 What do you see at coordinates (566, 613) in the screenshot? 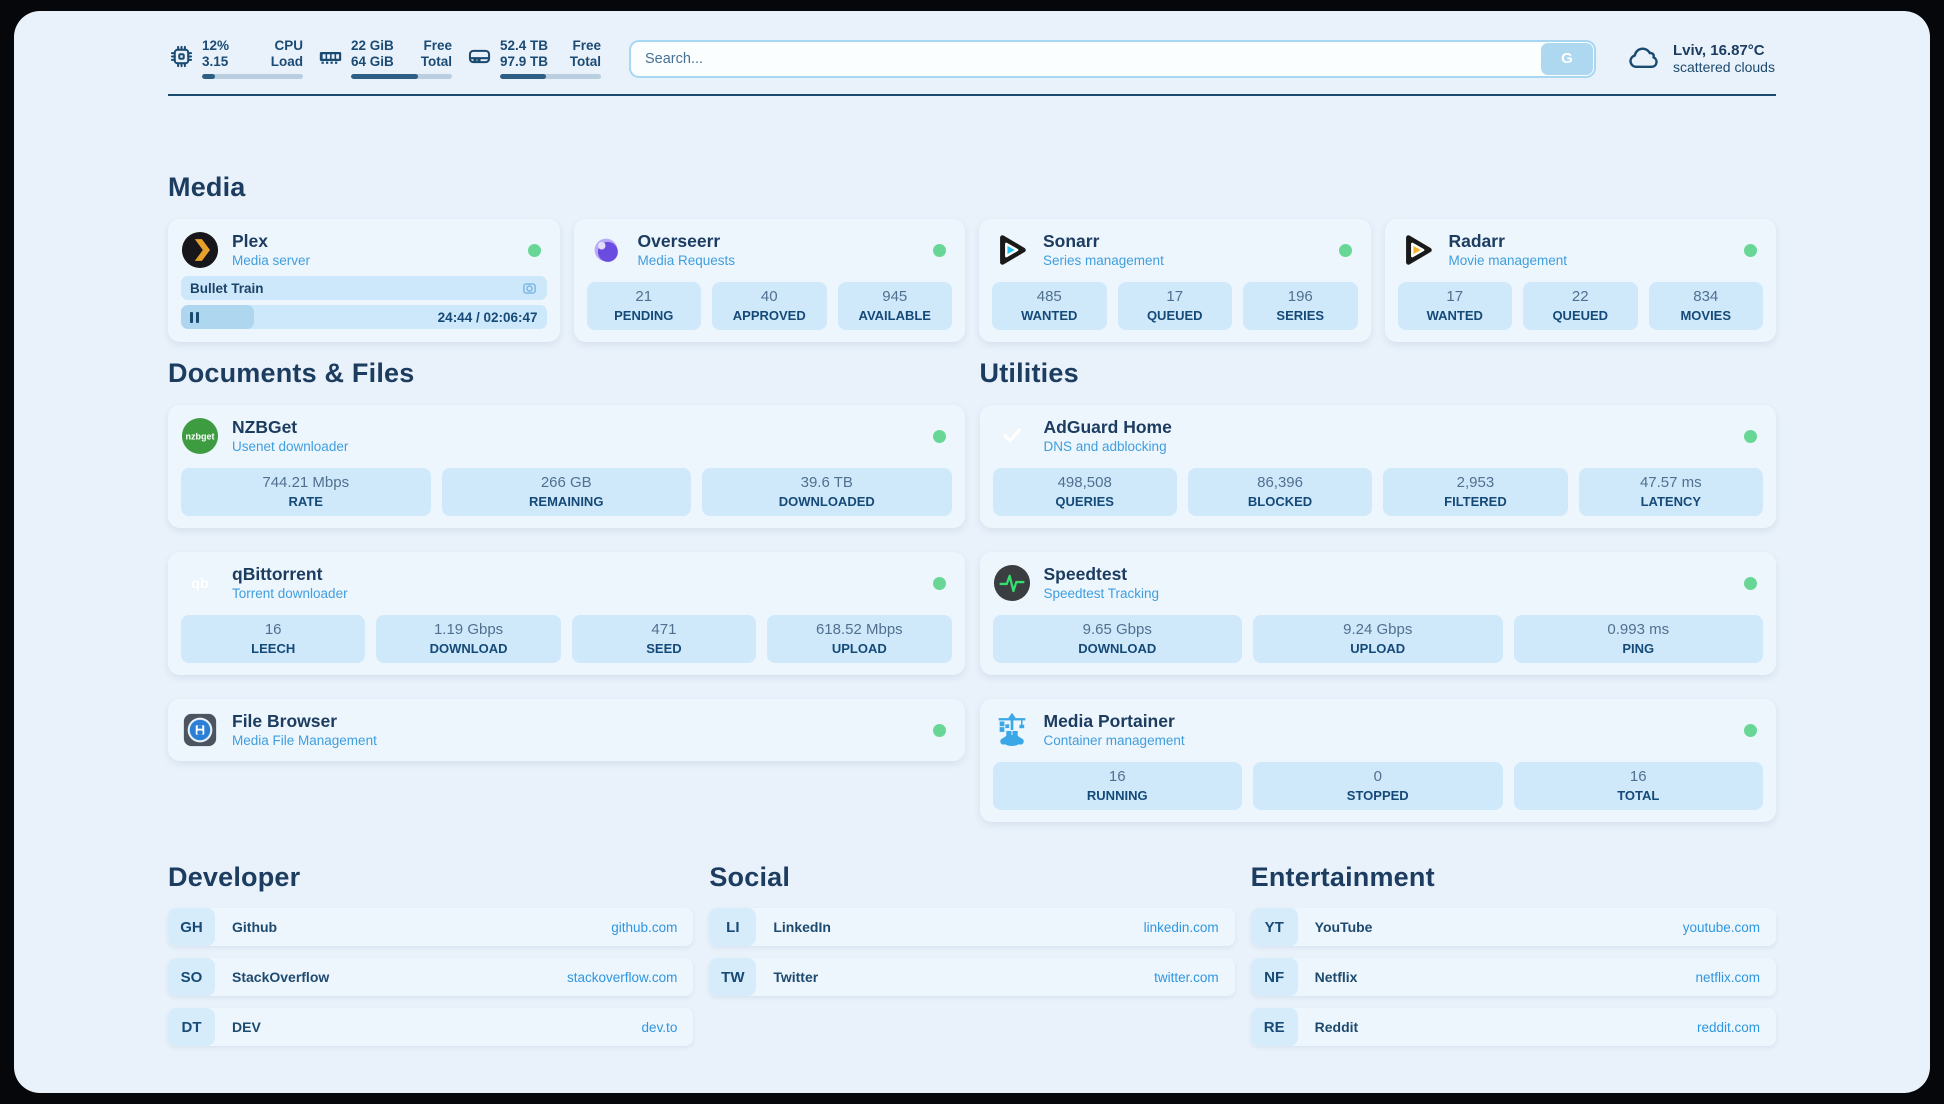
I see `app-card: qb qBittorrent Torrent downloader` at bounding box center [566, 613].